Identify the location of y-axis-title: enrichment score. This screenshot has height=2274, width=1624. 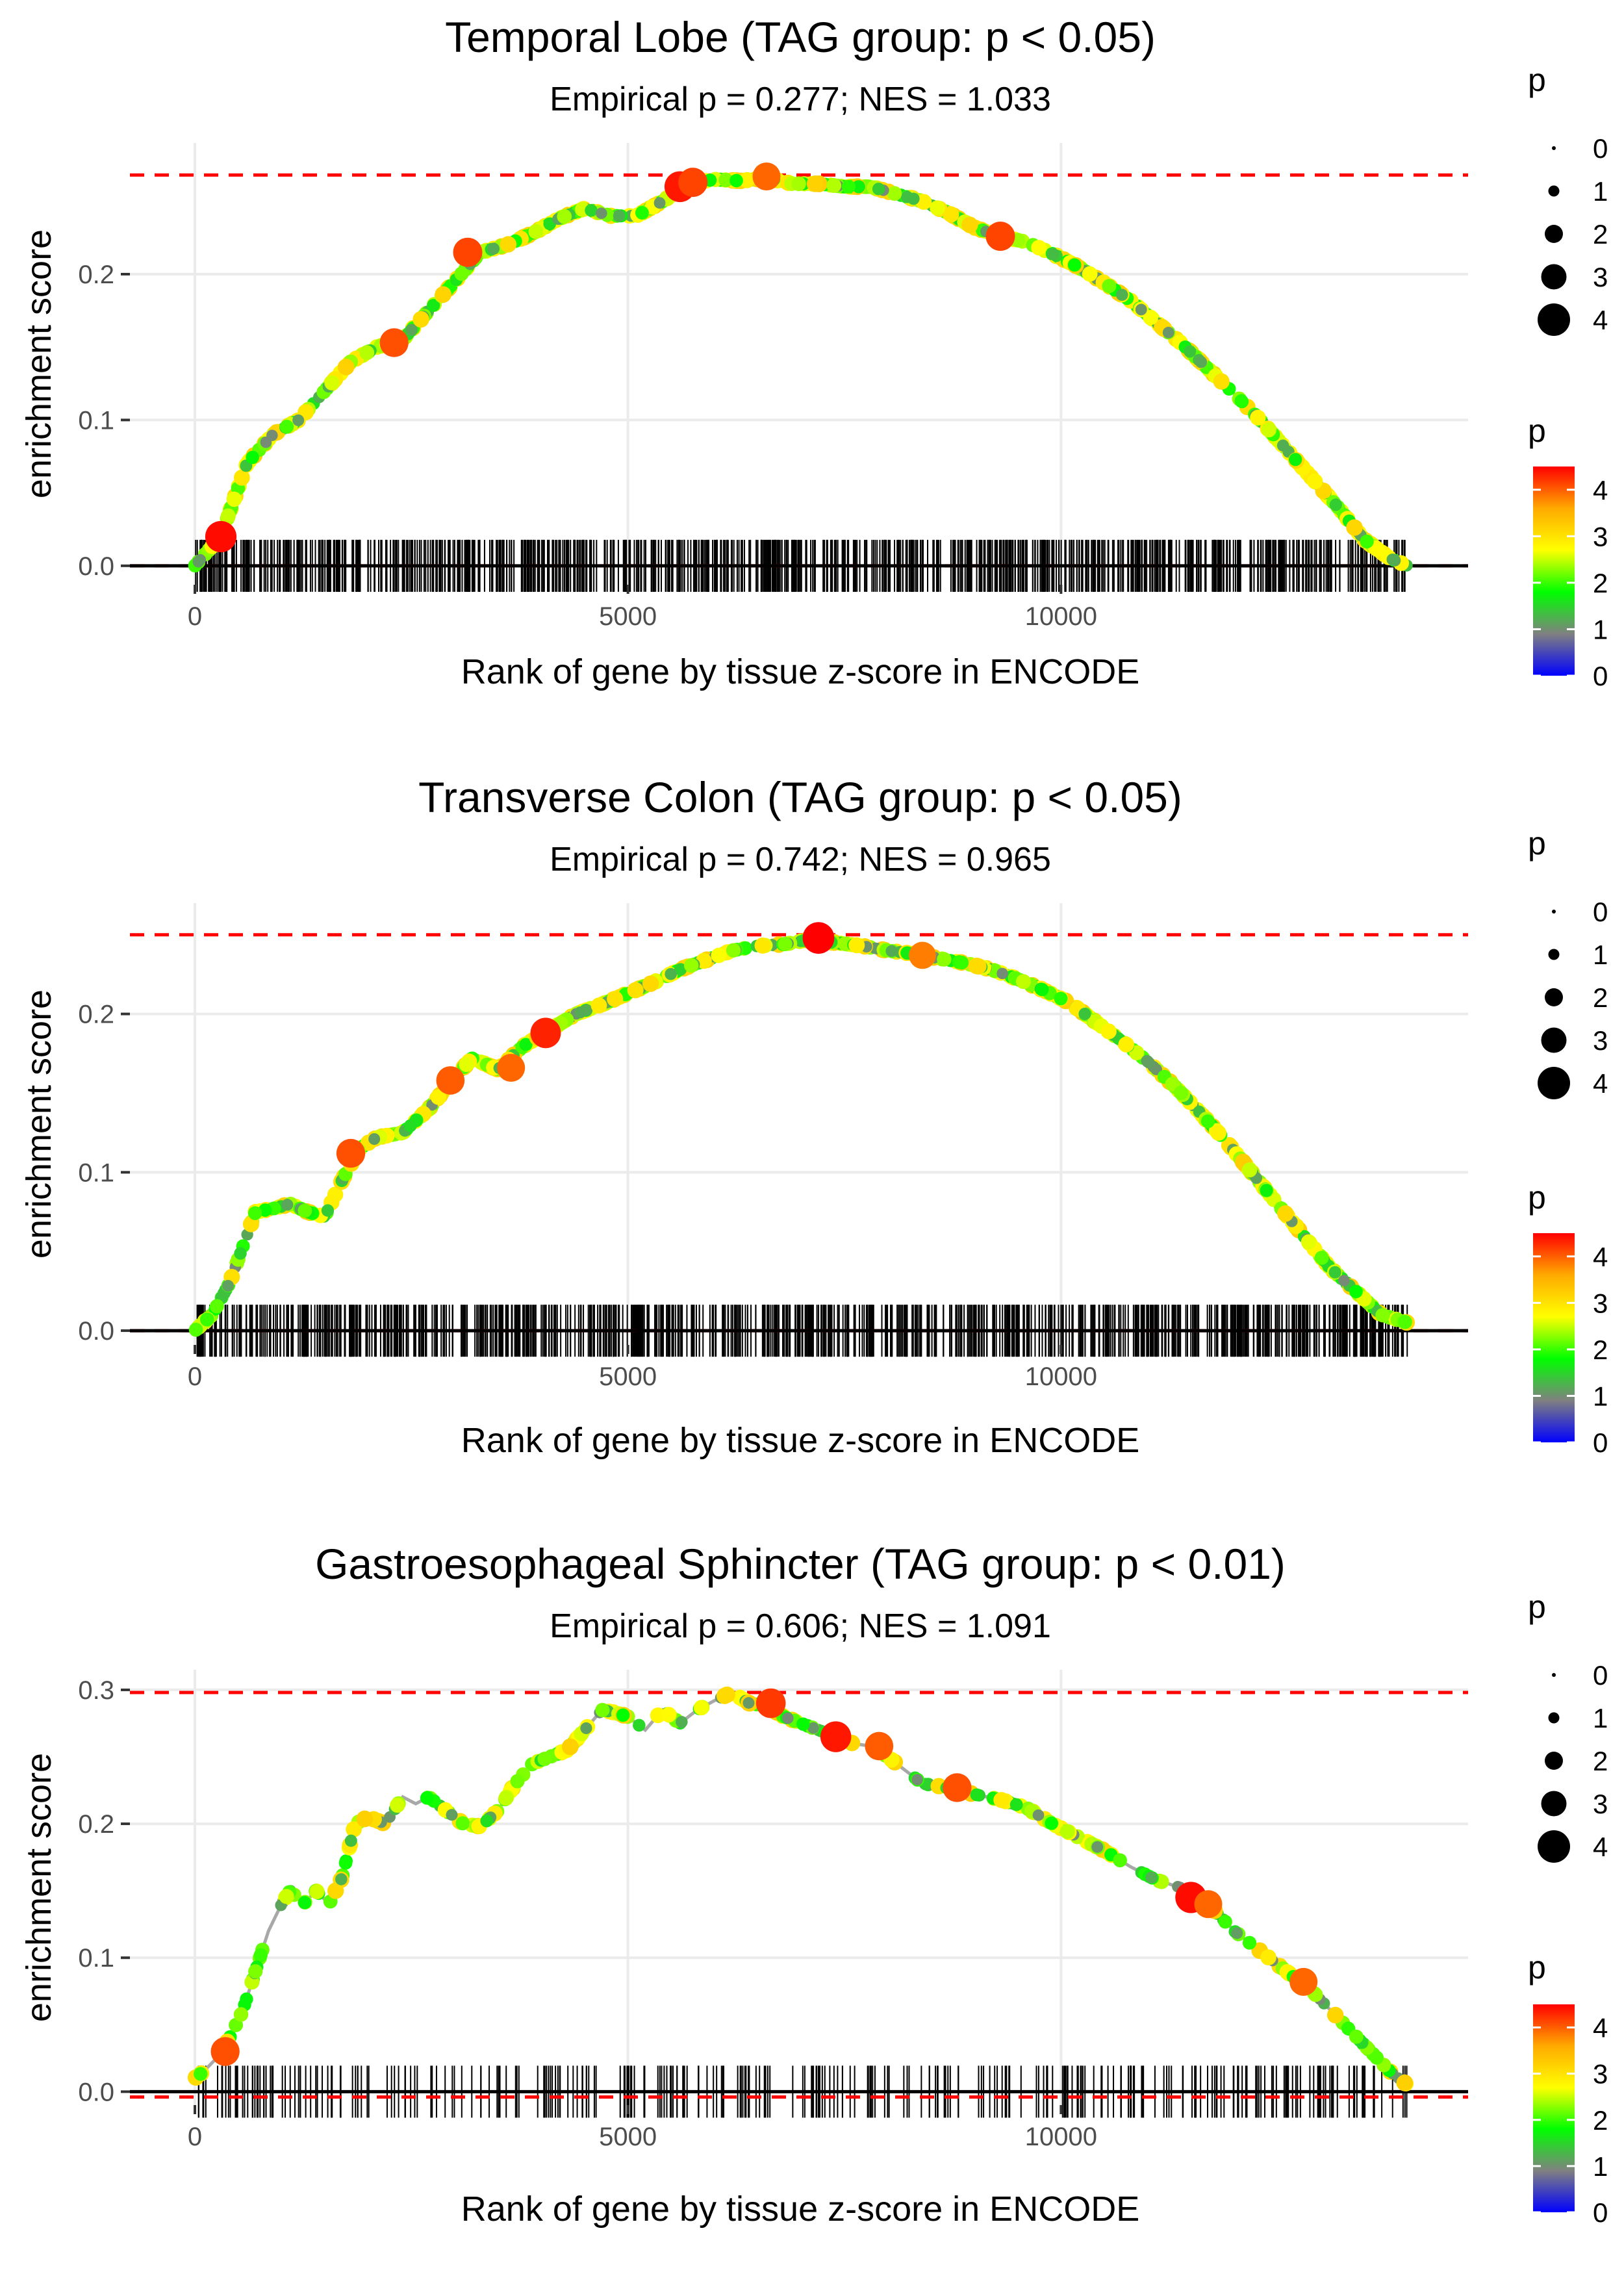
(38, 363).